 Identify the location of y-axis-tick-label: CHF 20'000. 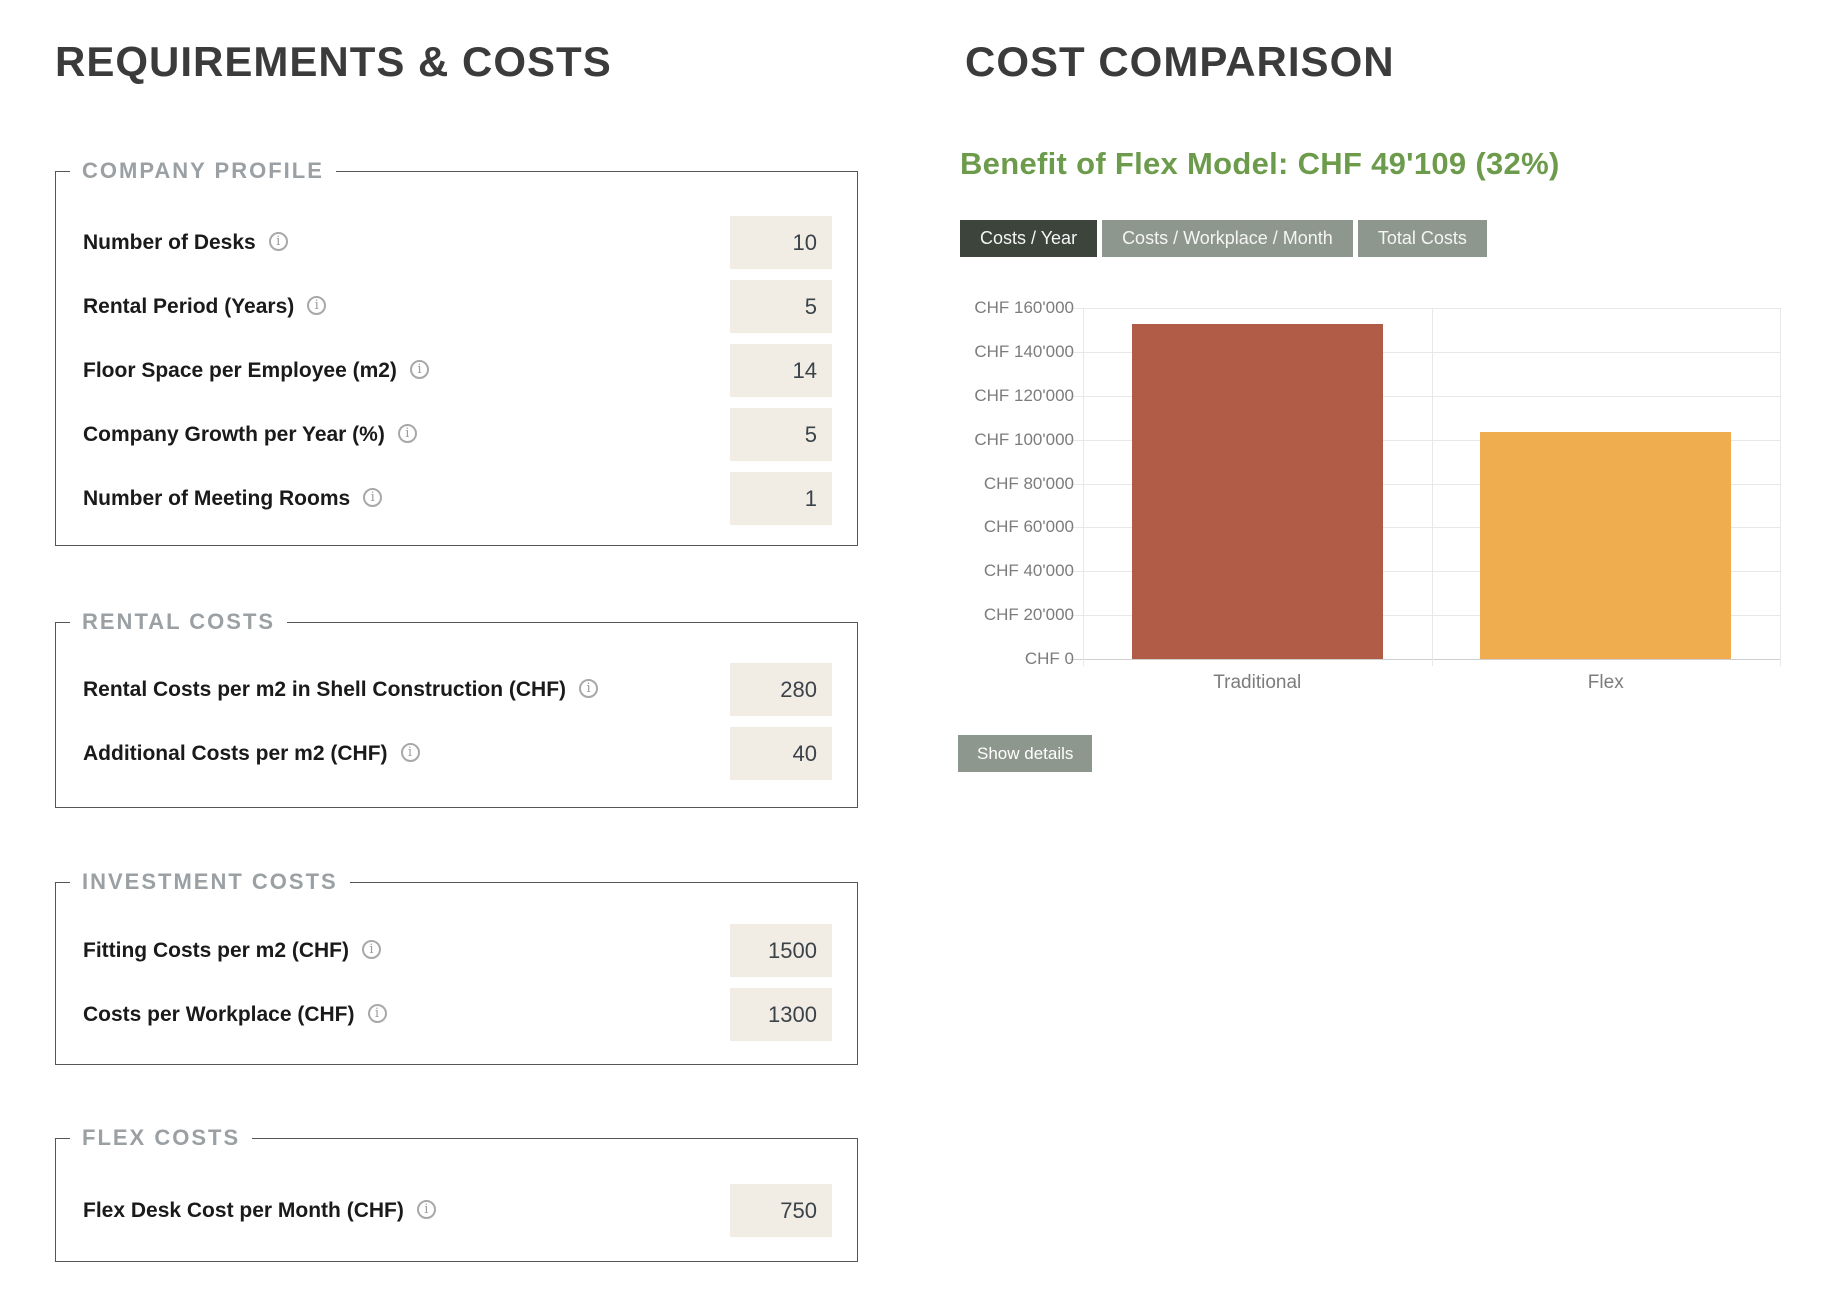
(1028, 615).